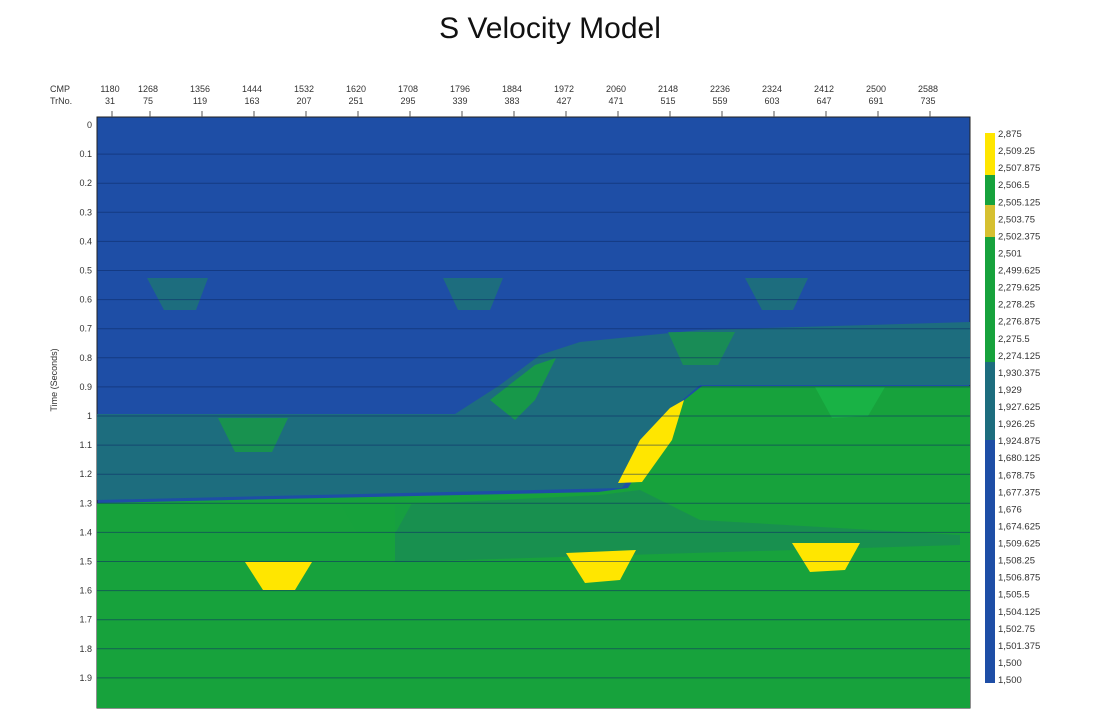 This screenshot has width=1100, height=725. I want to click on time-label: 1, so click(89, 416).